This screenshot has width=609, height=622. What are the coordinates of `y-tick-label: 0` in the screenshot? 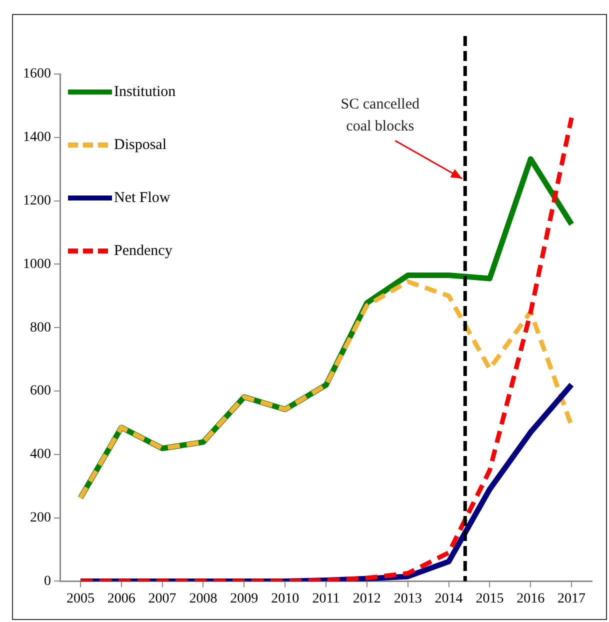 It's located at (47, 581).